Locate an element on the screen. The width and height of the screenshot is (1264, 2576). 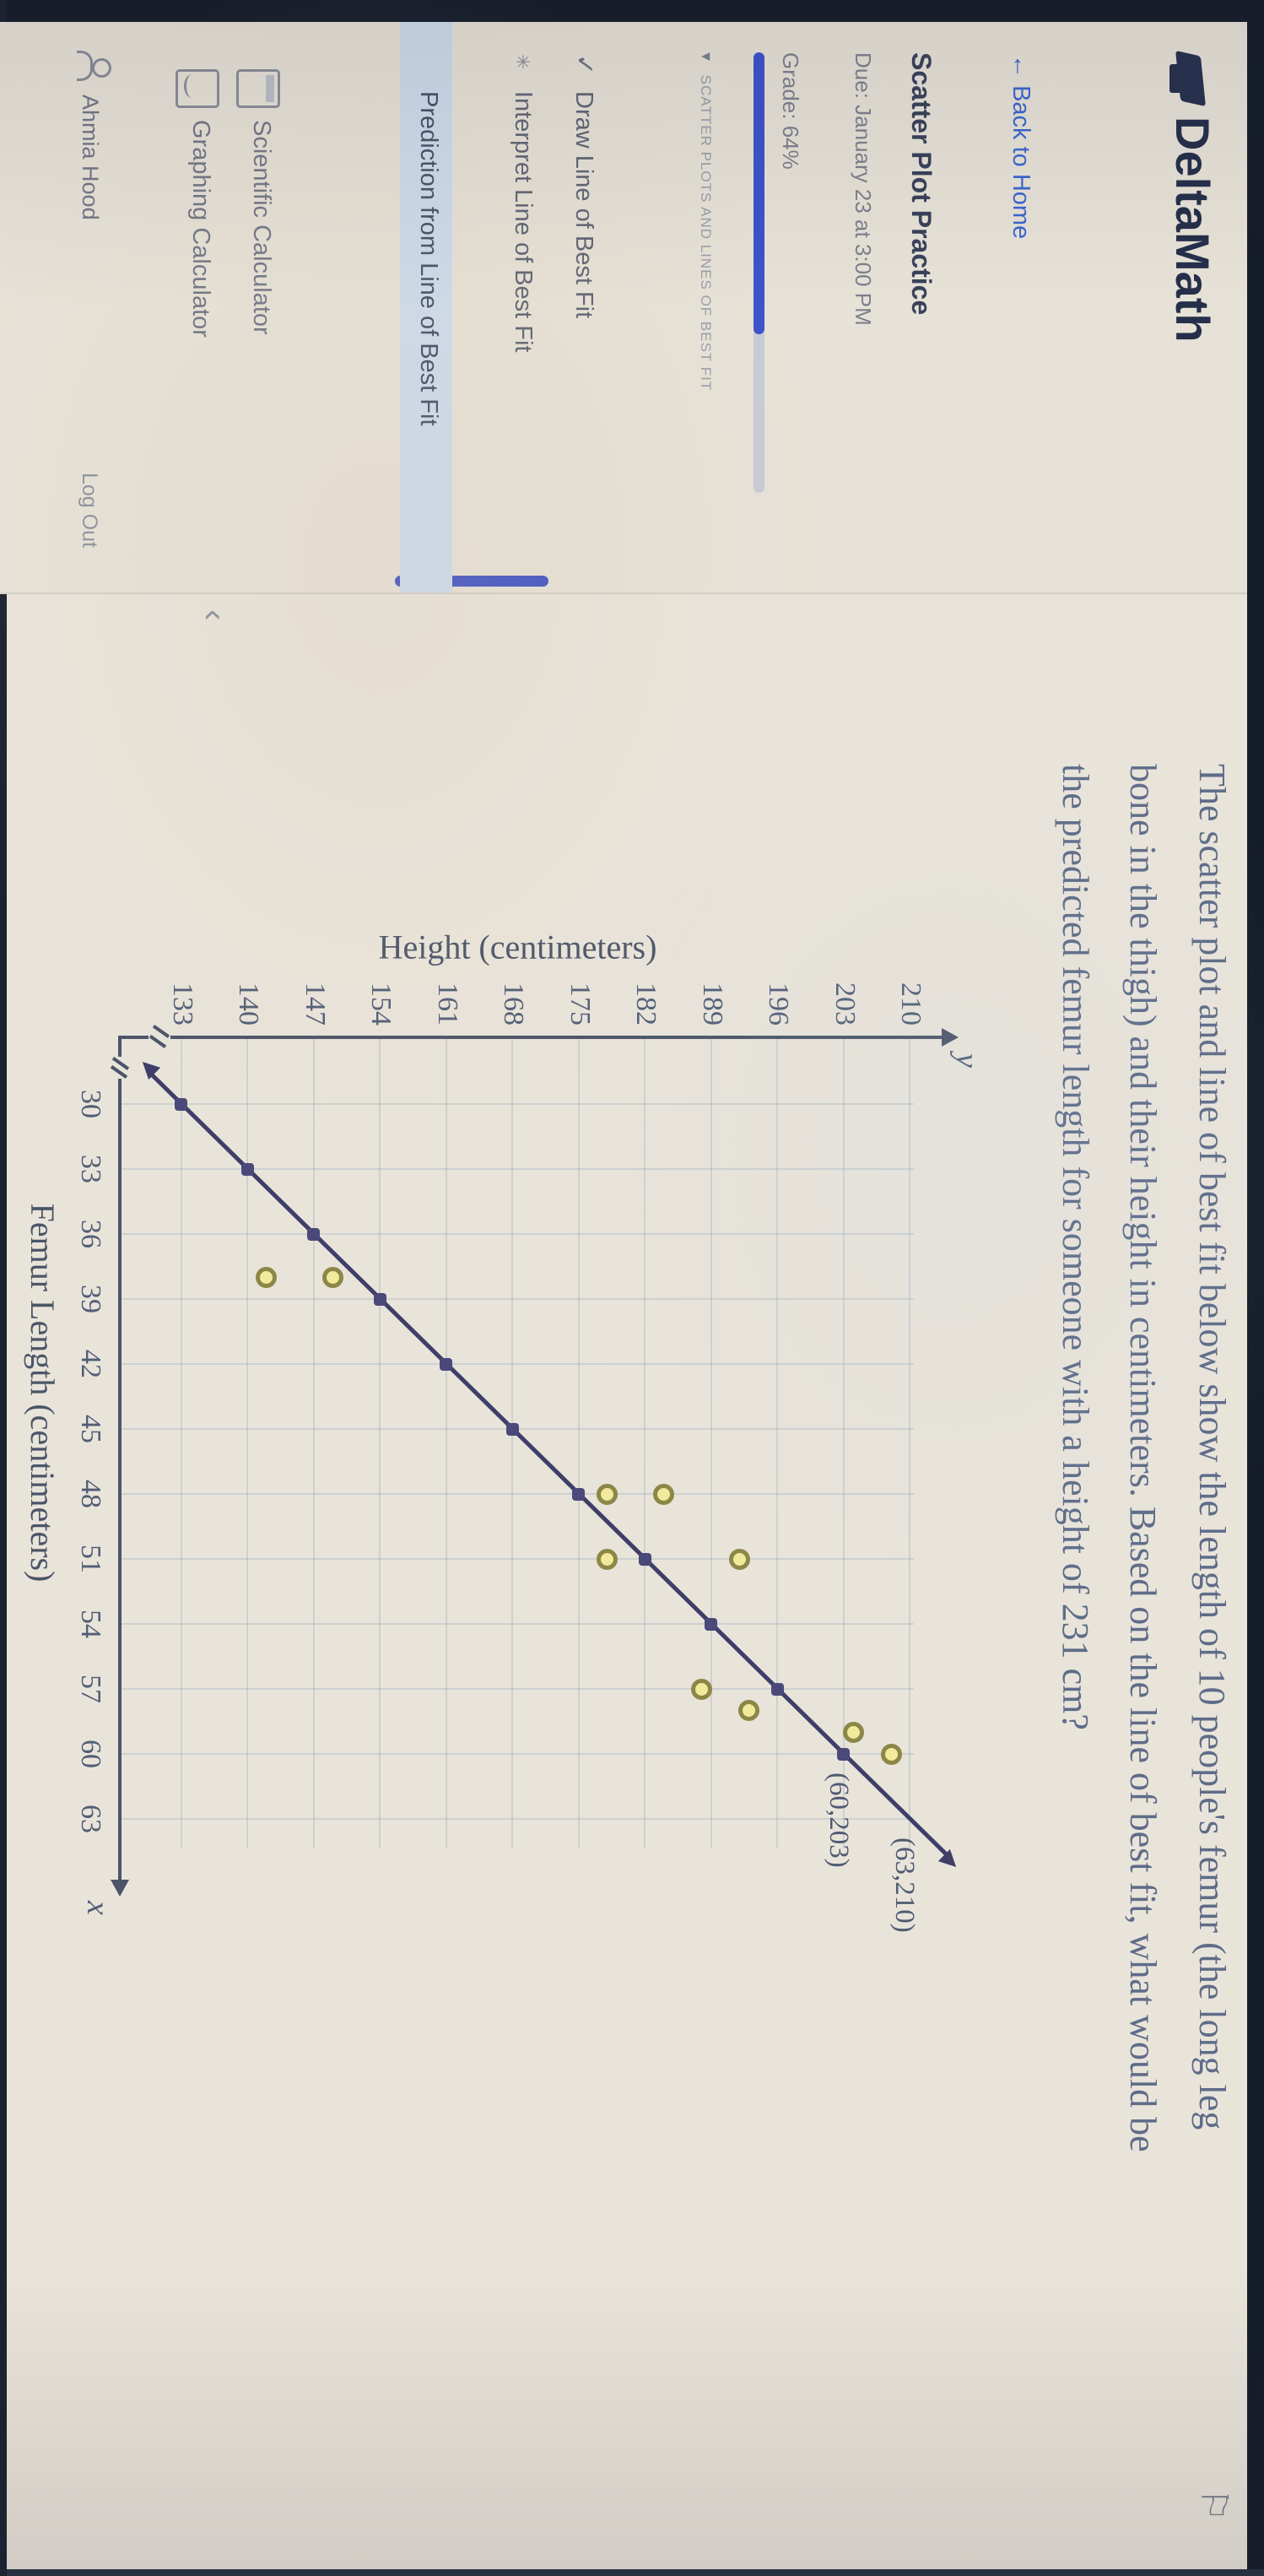
back-link-label: Back to Home is located at coordinates (1020, 162).